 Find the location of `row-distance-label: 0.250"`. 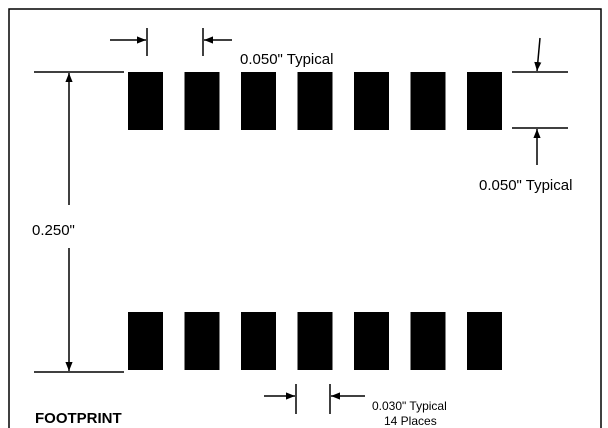

row-distance-label: 0.250" is located at coordinates (53, 230).